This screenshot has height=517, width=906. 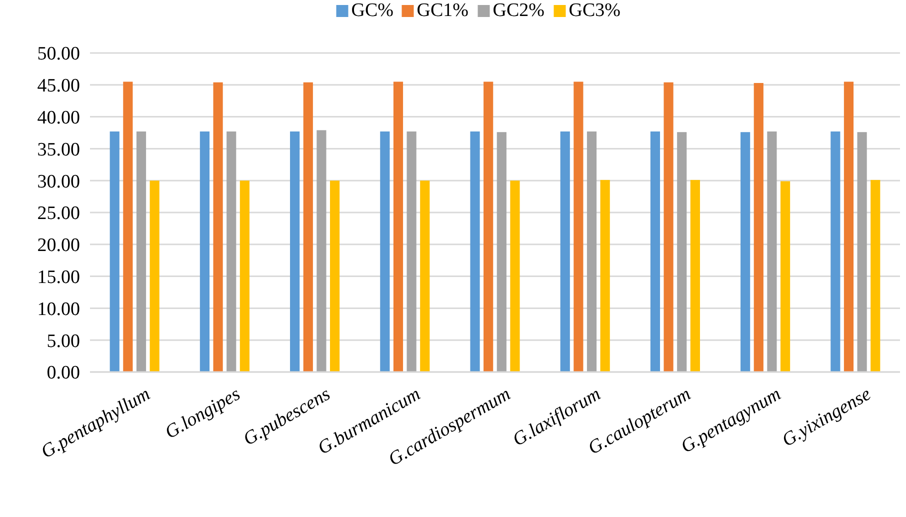 What do you see at coordinates (58, 117) in the screenshot?
I see `y-tick-label: 40.00` at bounding box center [58, 117].